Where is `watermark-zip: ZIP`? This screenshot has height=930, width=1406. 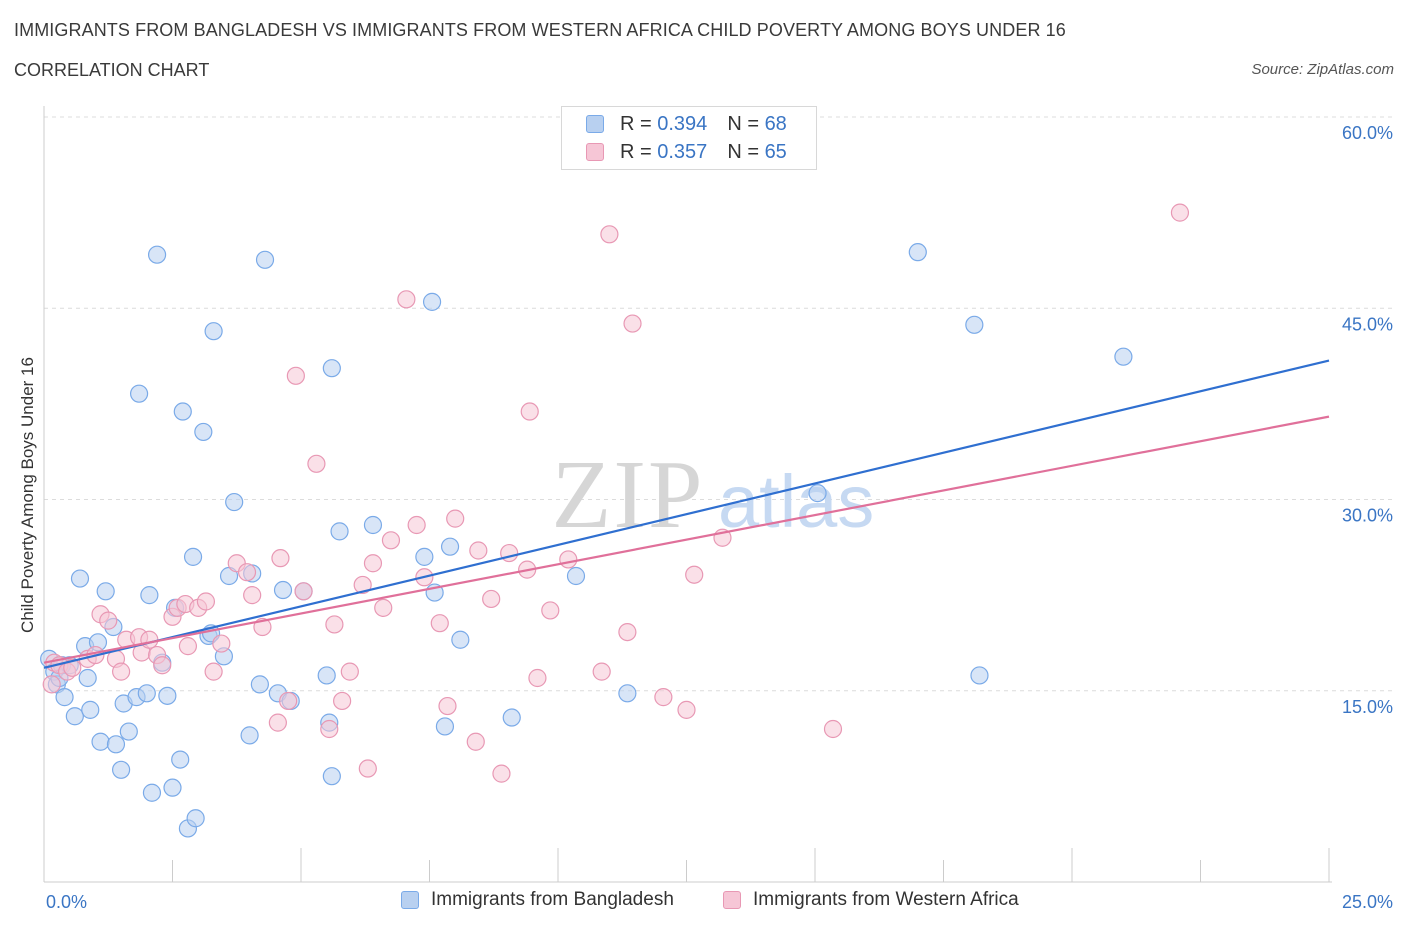
watermark-zip: ZIP is located at coordinates (628, 495).